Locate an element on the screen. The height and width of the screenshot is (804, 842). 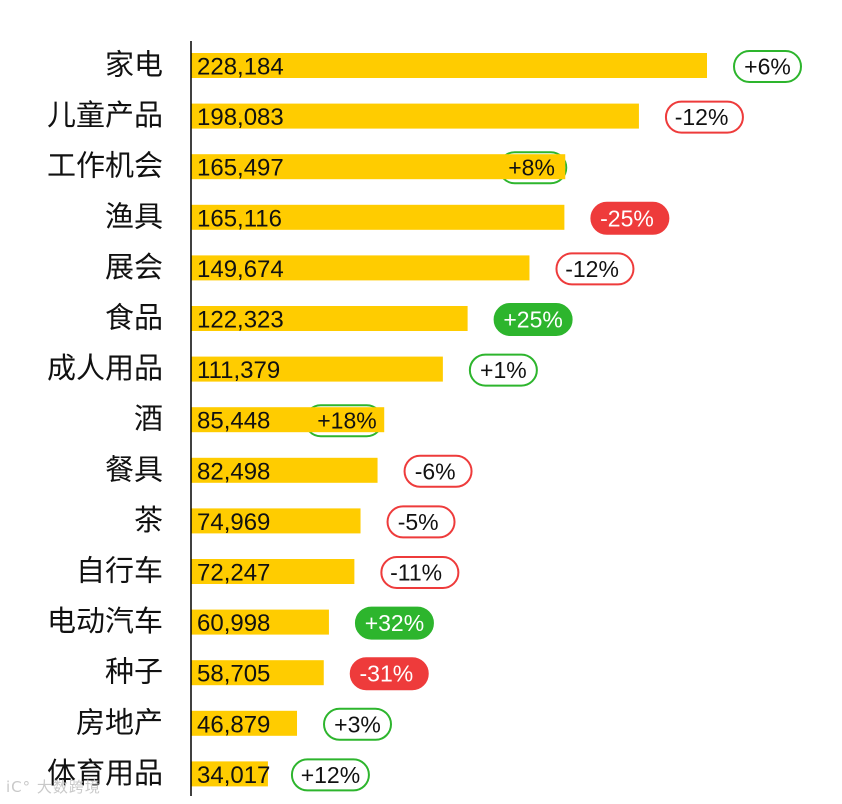
value-label: 34,017 is located at coordinates (233, 775).